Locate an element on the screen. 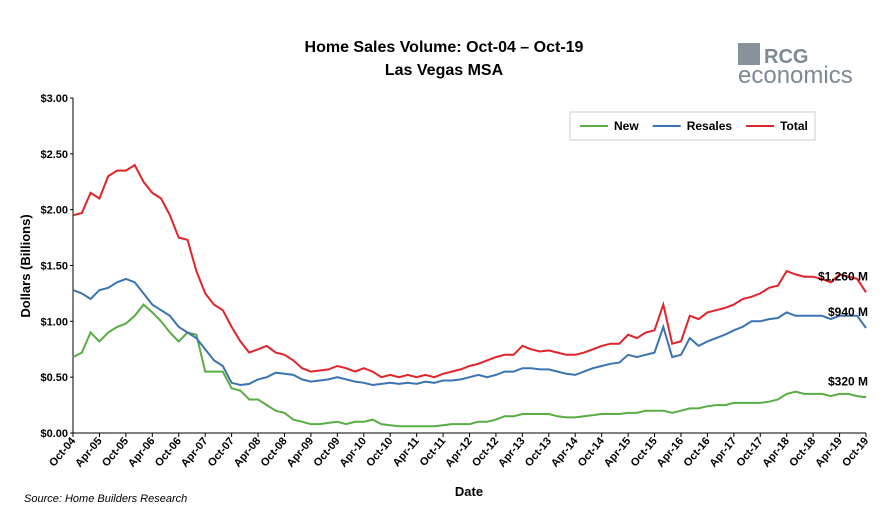  legend-label: New is located at coordinates (626, 126).